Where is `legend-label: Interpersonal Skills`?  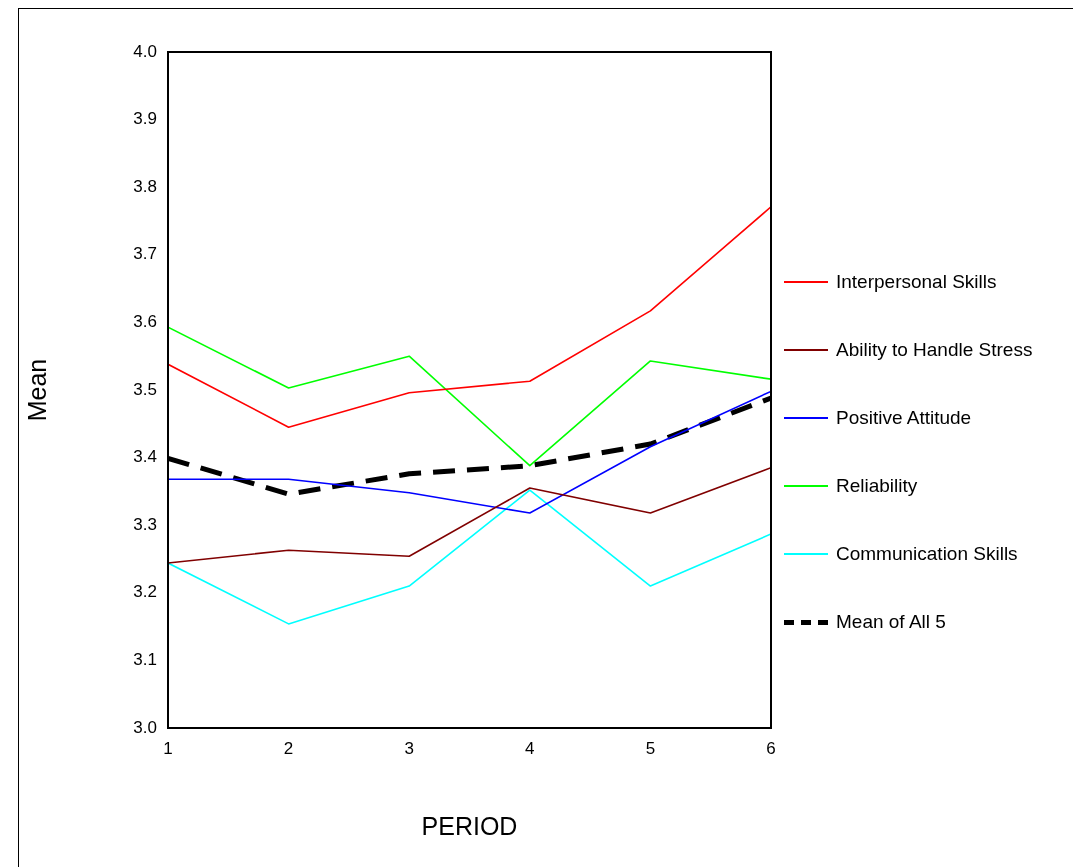
legend-label: Interpersonal Skills is located at coordinates (916, 282).